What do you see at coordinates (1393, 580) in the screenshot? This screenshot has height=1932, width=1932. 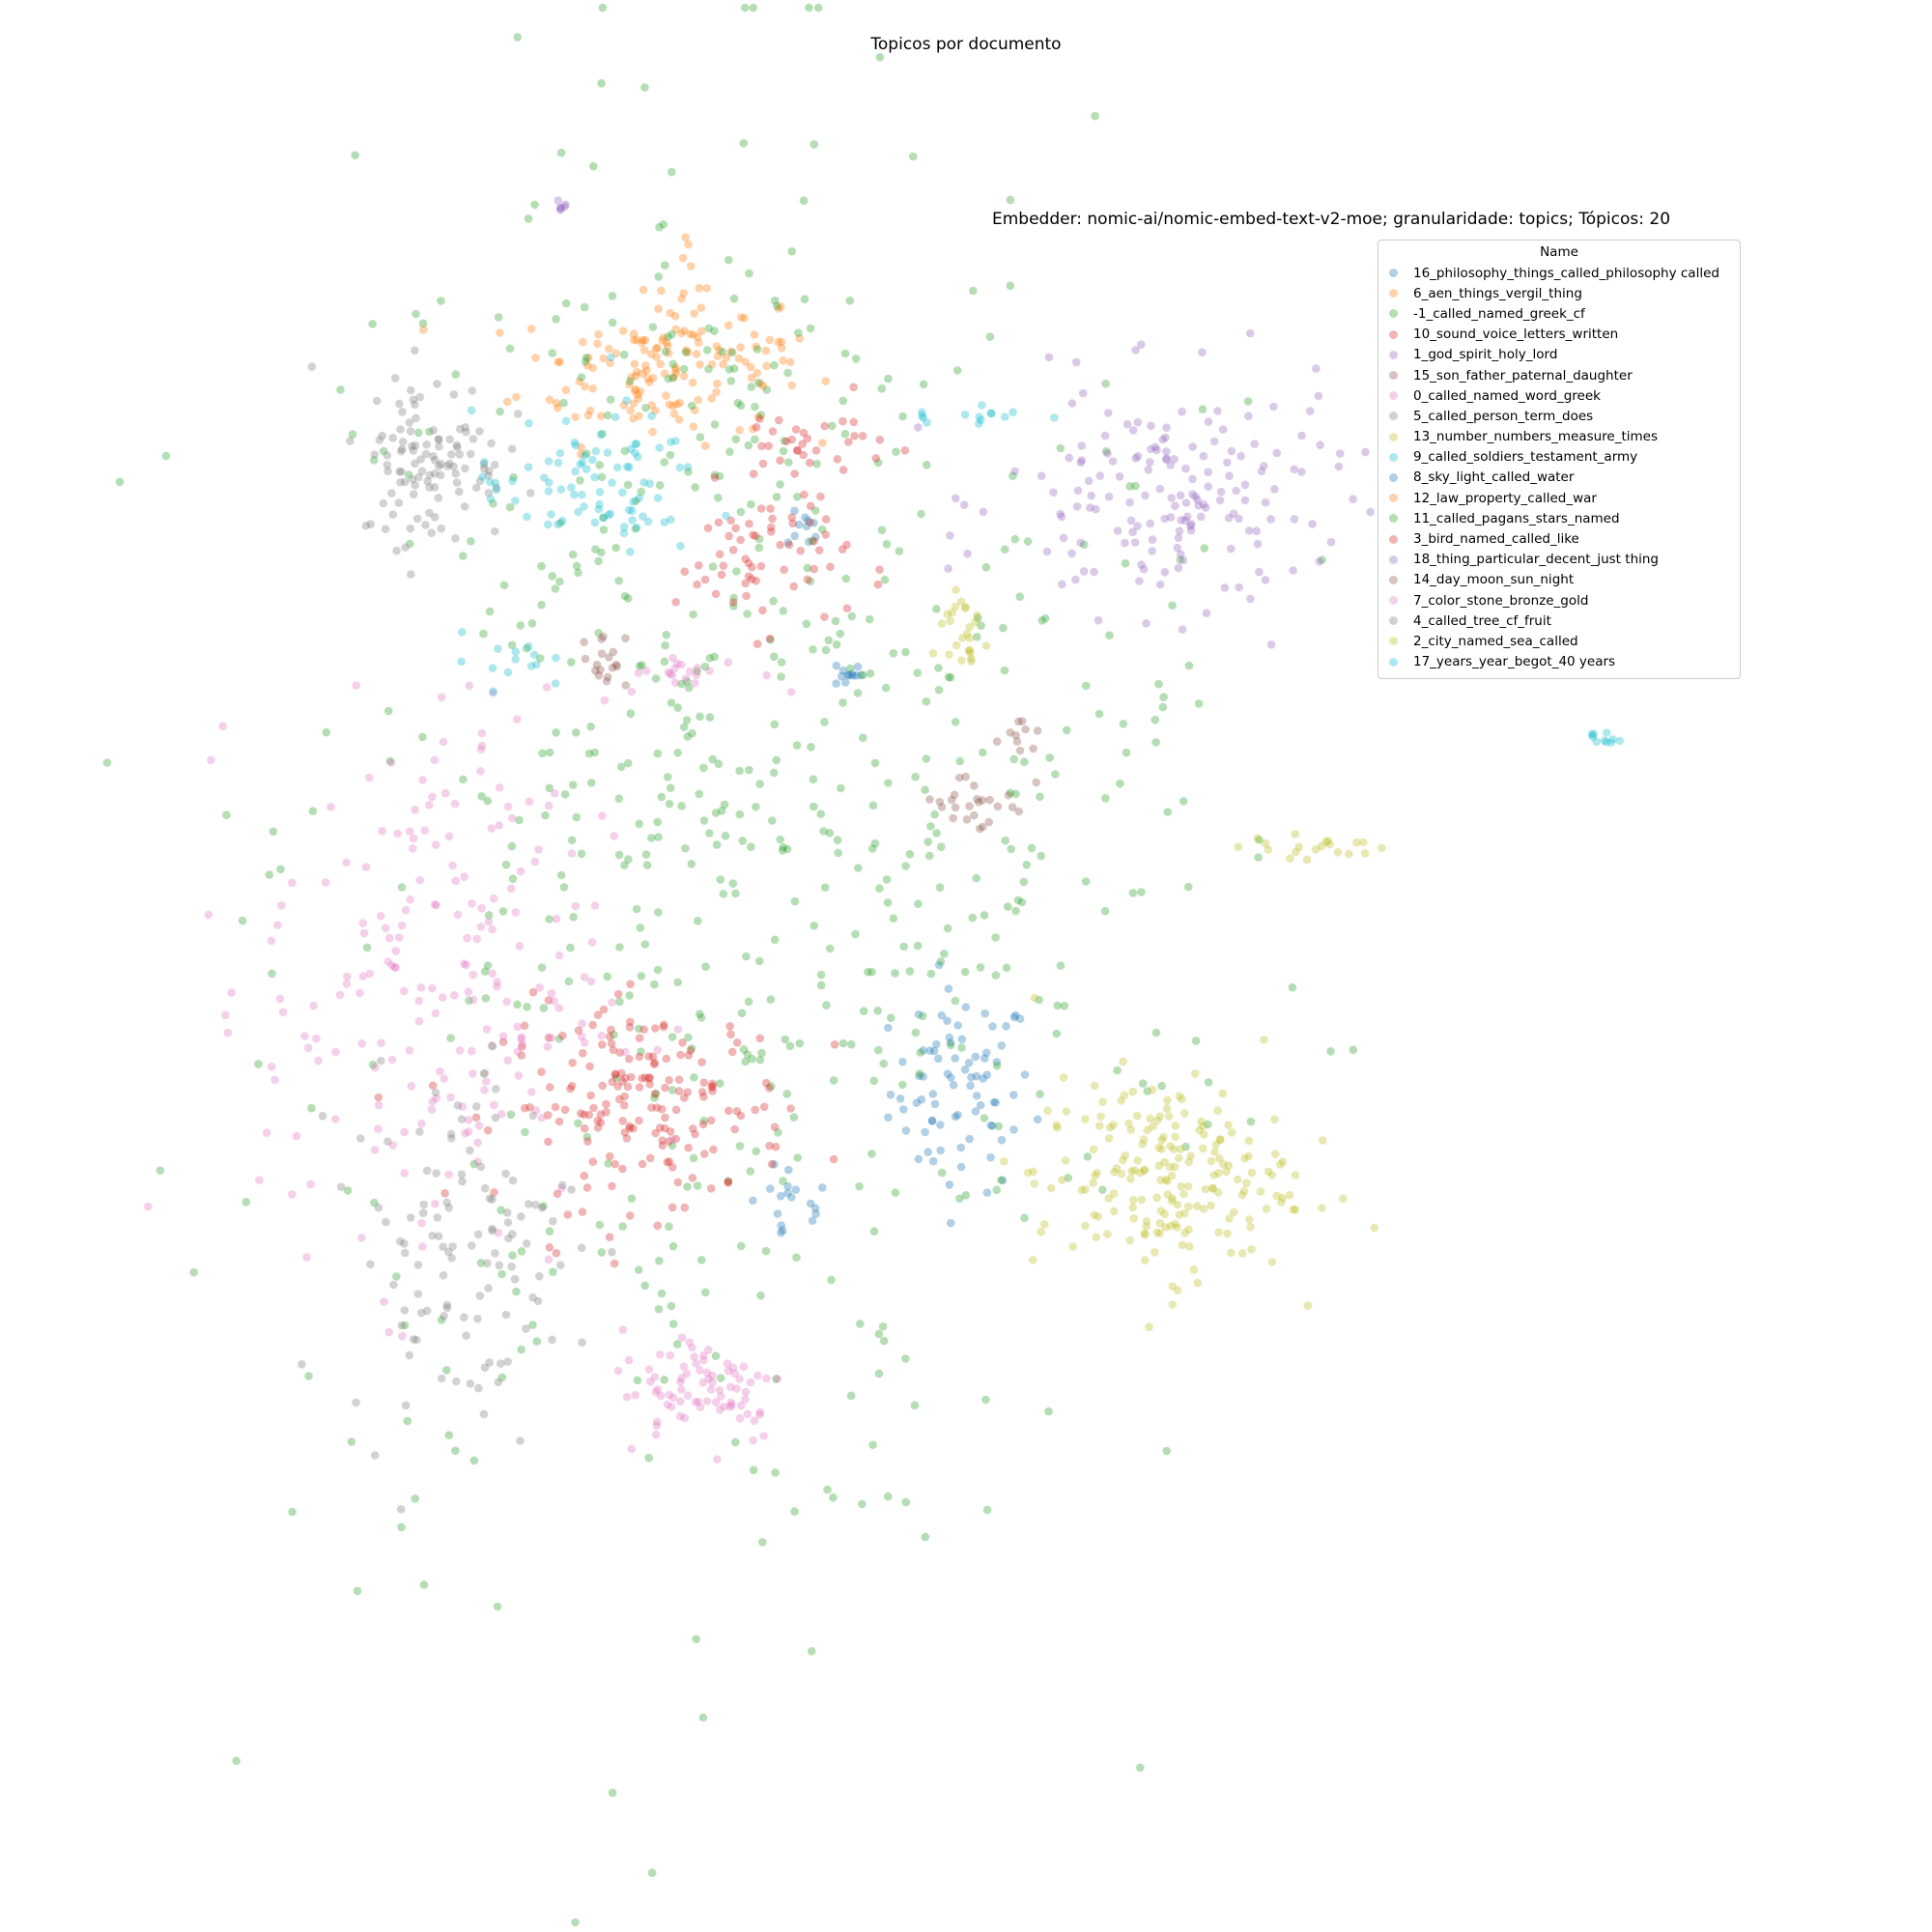 I see `legend-swatch` at bounding box center [1393, 580].